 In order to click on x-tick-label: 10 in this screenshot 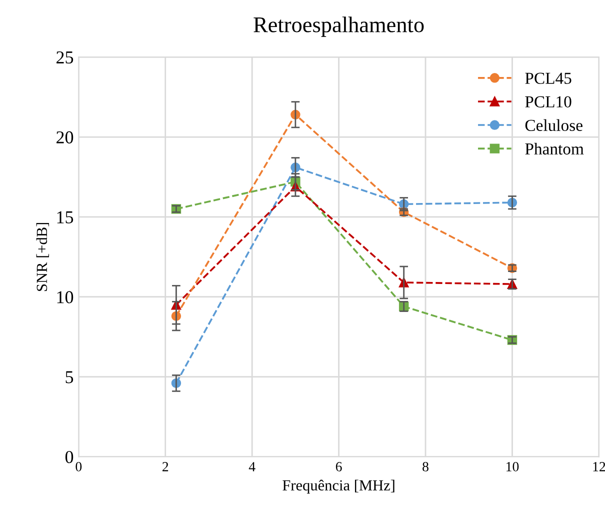, I will do `click(512, 467)`.